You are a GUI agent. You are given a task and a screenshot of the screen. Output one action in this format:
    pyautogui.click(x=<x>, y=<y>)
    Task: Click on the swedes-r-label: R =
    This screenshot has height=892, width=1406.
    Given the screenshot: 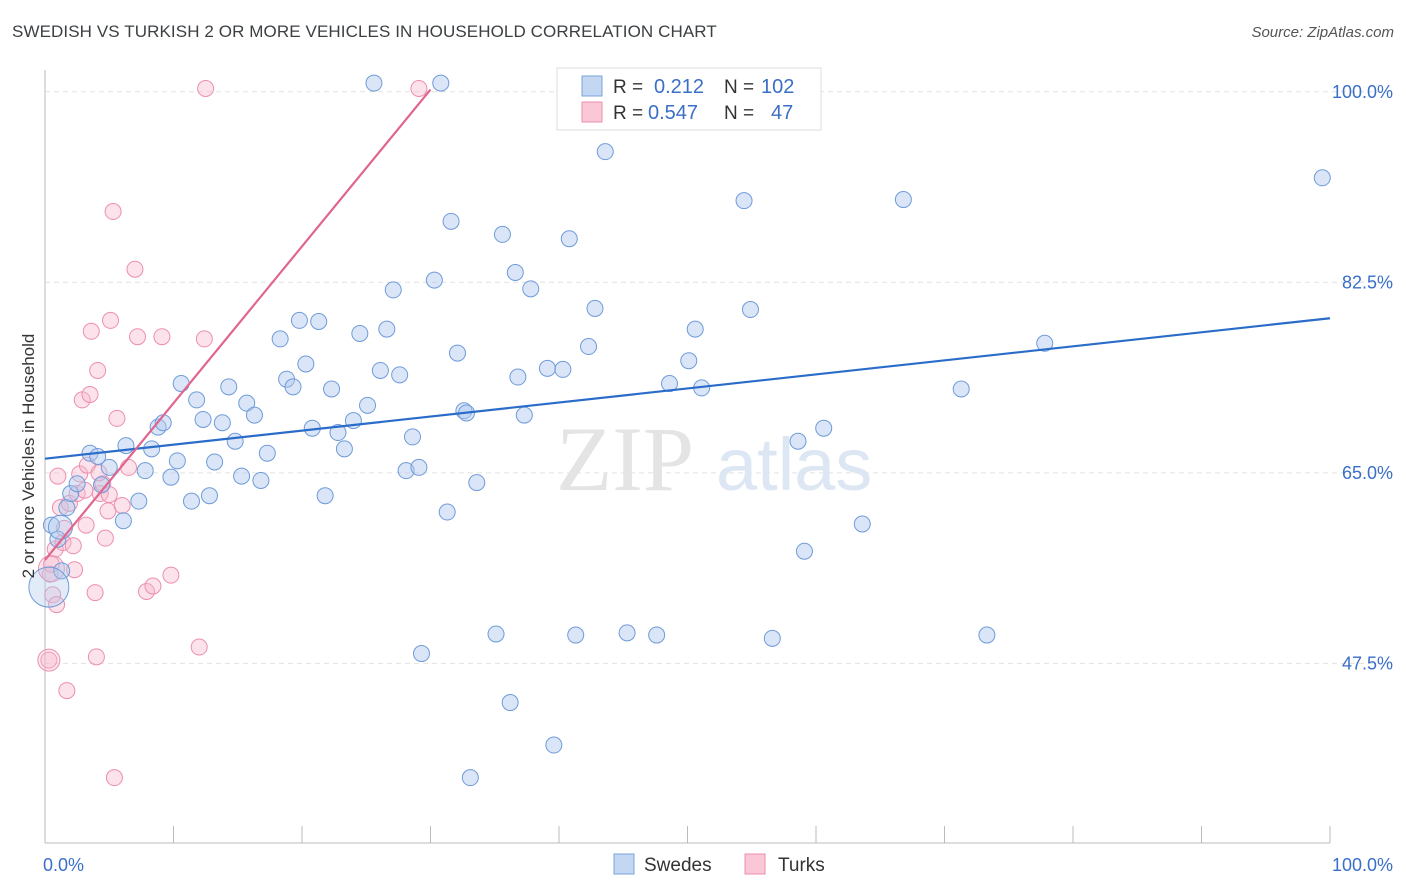 What is the action you would take?
    pyautogui.click(x=628, y=87)
    